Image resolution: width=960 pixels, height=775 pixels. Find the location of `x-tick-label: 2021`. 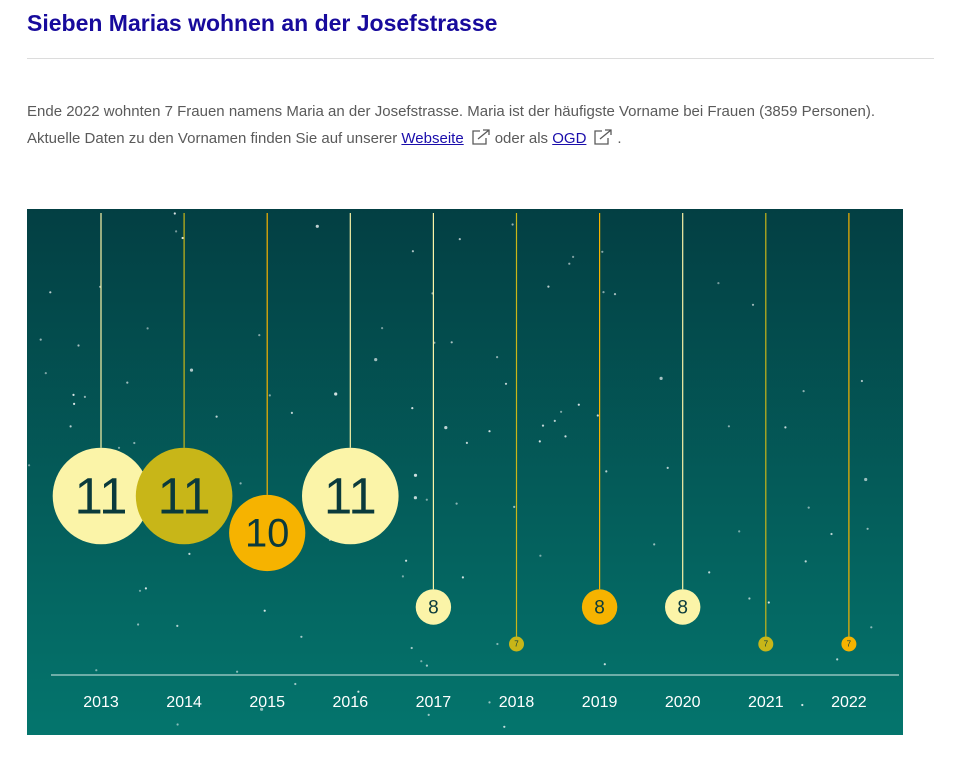

x-tick-label: 2021 is located at coordinates (766, 702).